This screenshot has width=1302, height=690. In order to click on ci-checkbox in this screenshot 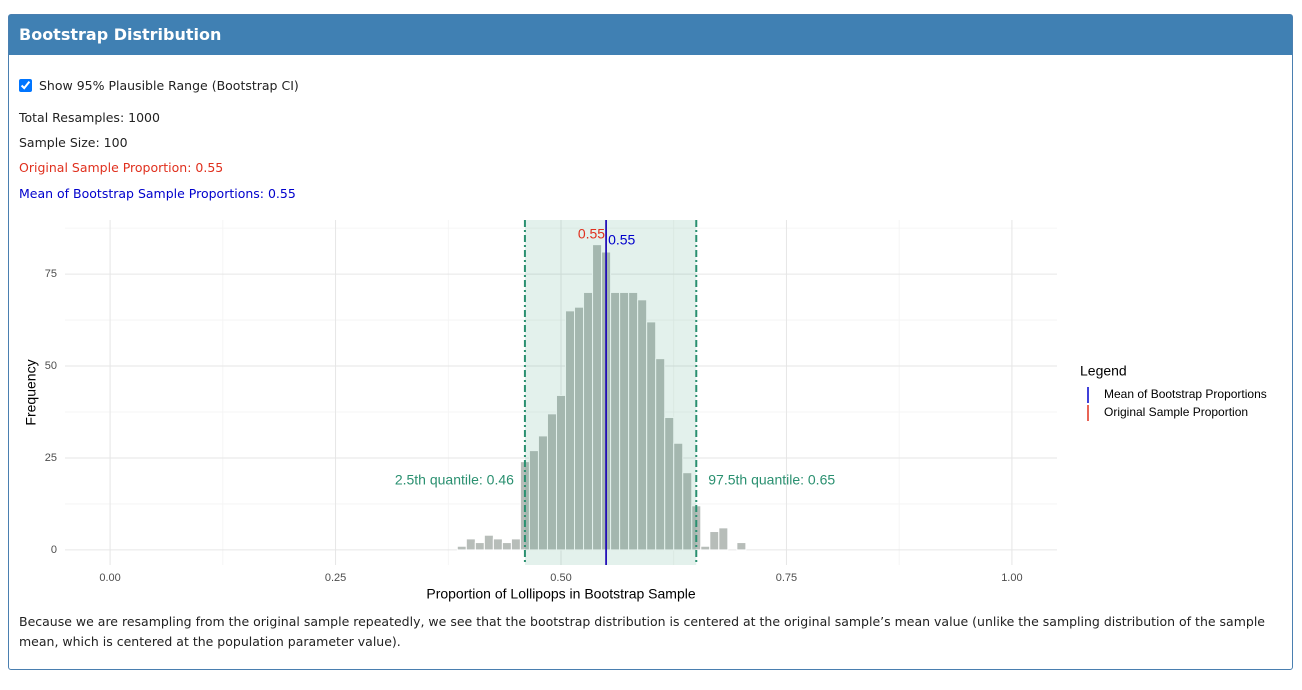, I will do `click(25, 85)`.